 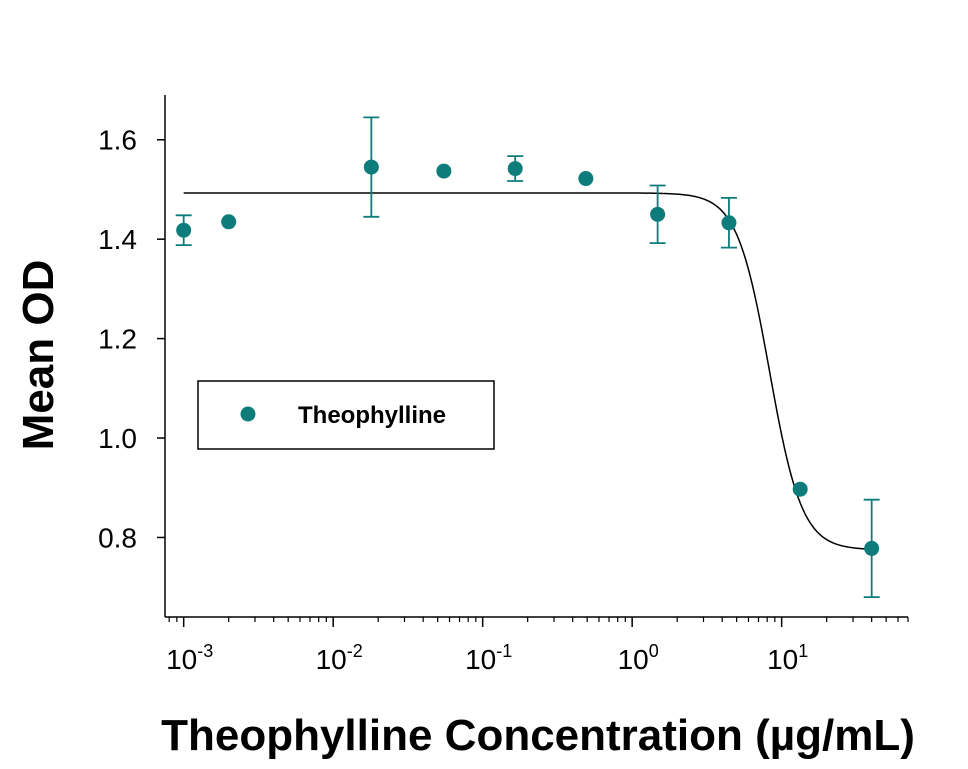 What do you see at coordinates (117, 339) in the screenshot?
I see `y-tick-label: 1.2` at bounding box center [117, 339].